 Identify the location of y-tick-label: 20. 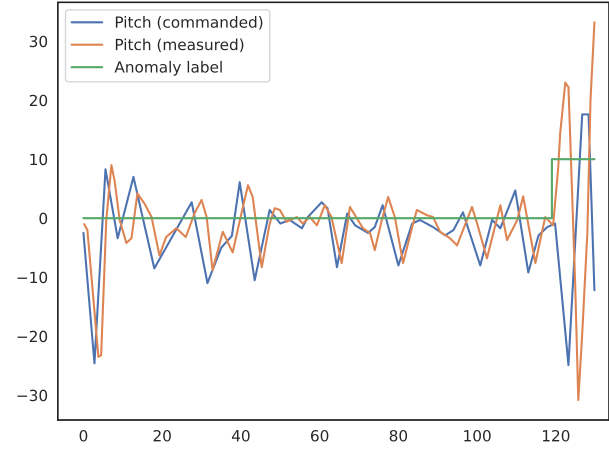
(39, 100).